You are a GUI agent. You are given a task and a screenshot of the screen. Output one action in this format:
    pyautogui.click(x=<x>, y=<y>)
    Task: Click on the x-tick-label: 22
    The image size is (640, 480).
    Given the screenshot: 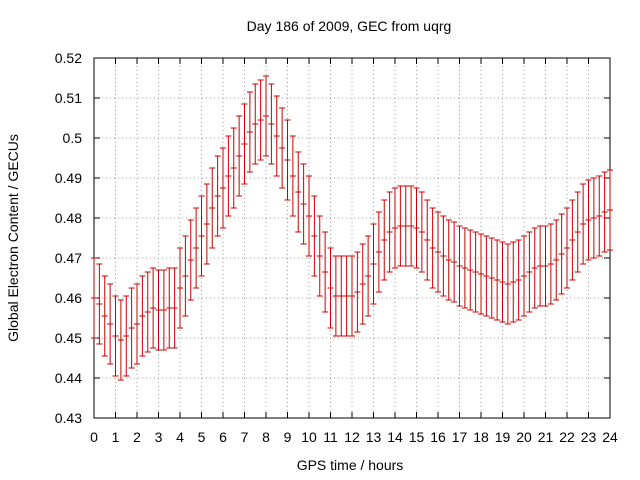 What is the action you would take?
    pyautogui.click(x=567, y=437)
    